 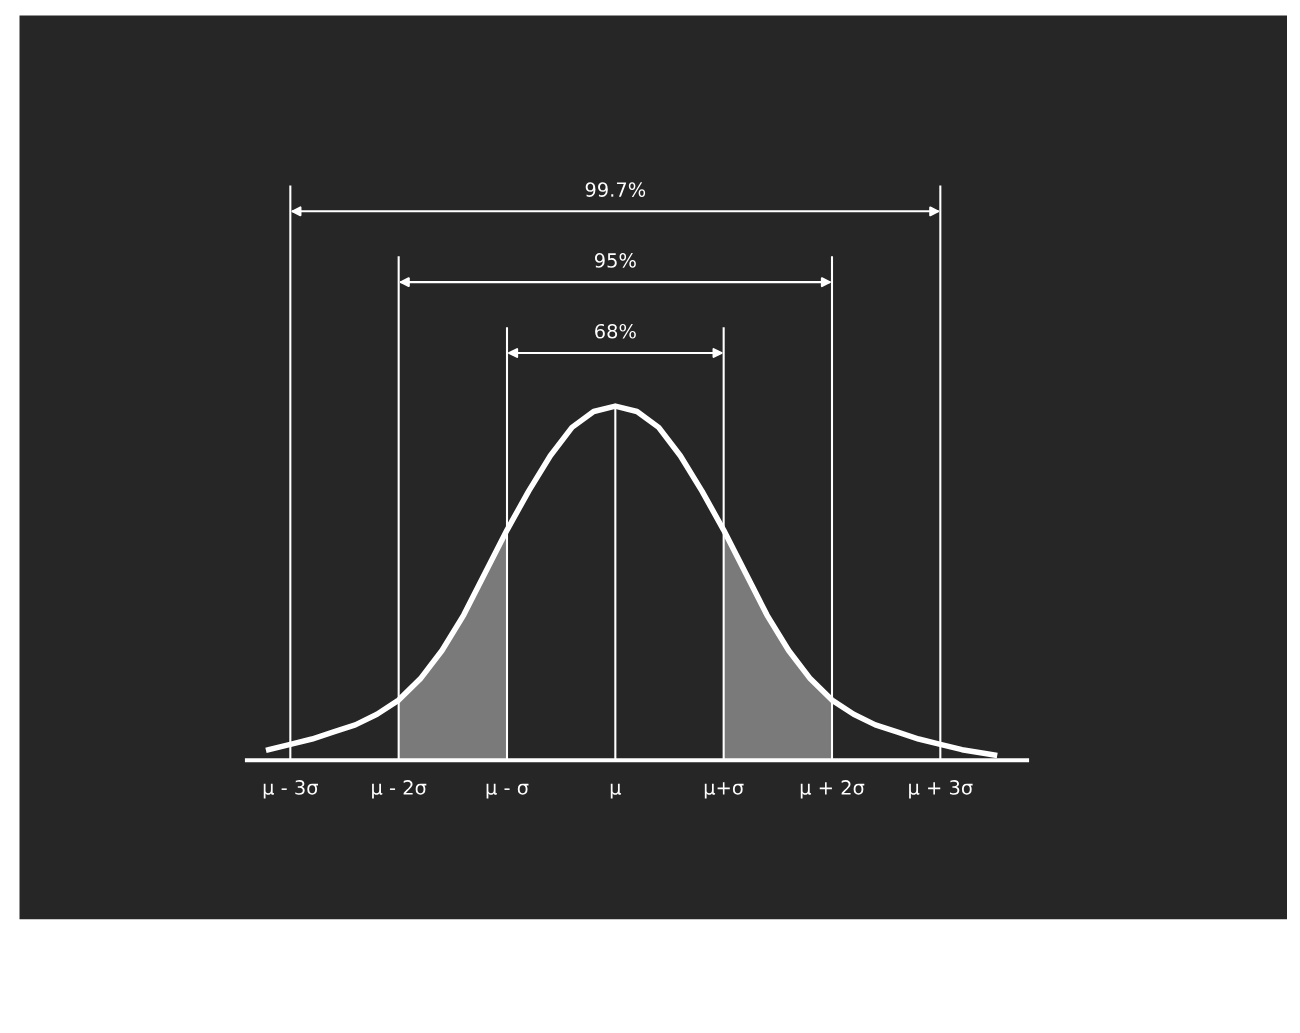 What do you see at coordinates (615, 189) in the screenshot?
I see `text: 99.7%` at bounding box center [615, 189].